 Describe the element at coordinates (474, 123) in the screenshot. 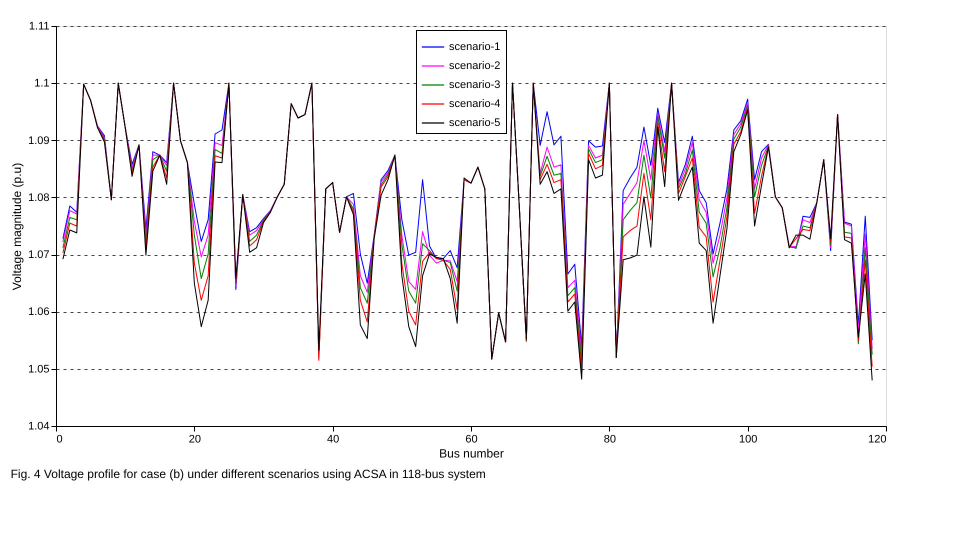

I see `legend-label: scenario-5` at that location.